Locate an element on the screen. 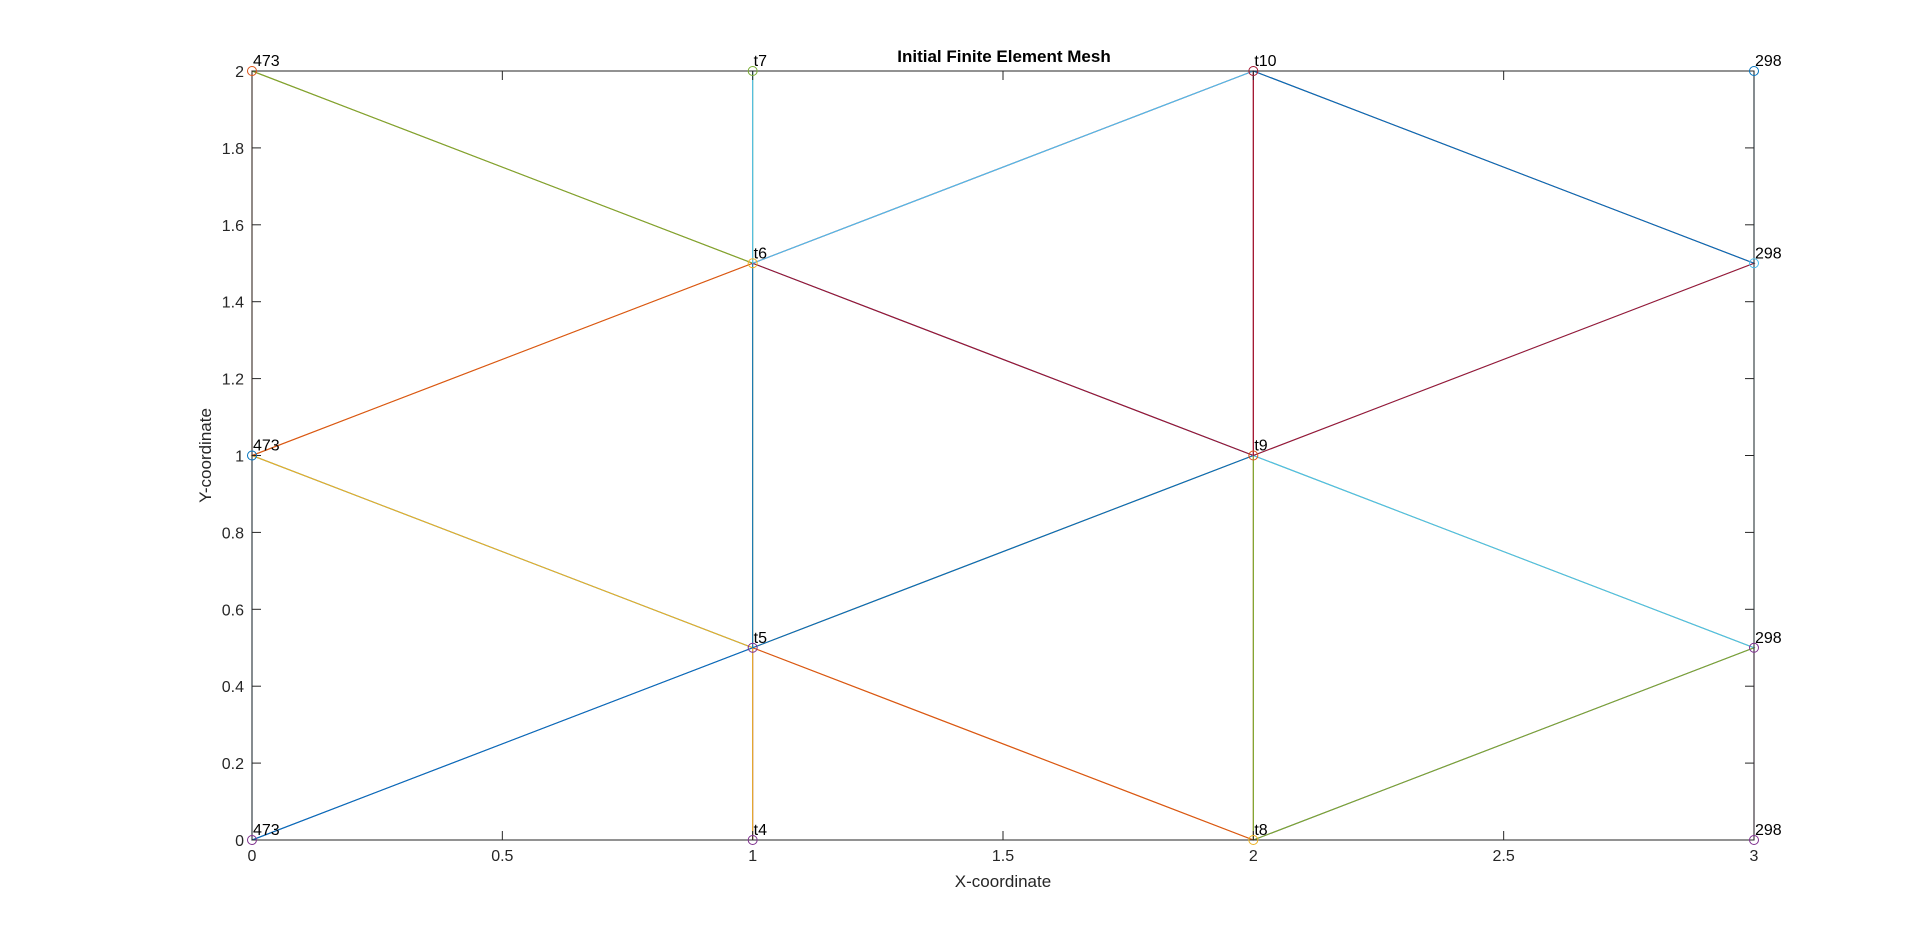  y-tick-label: 0.4 is located at coordinates (233, 687).